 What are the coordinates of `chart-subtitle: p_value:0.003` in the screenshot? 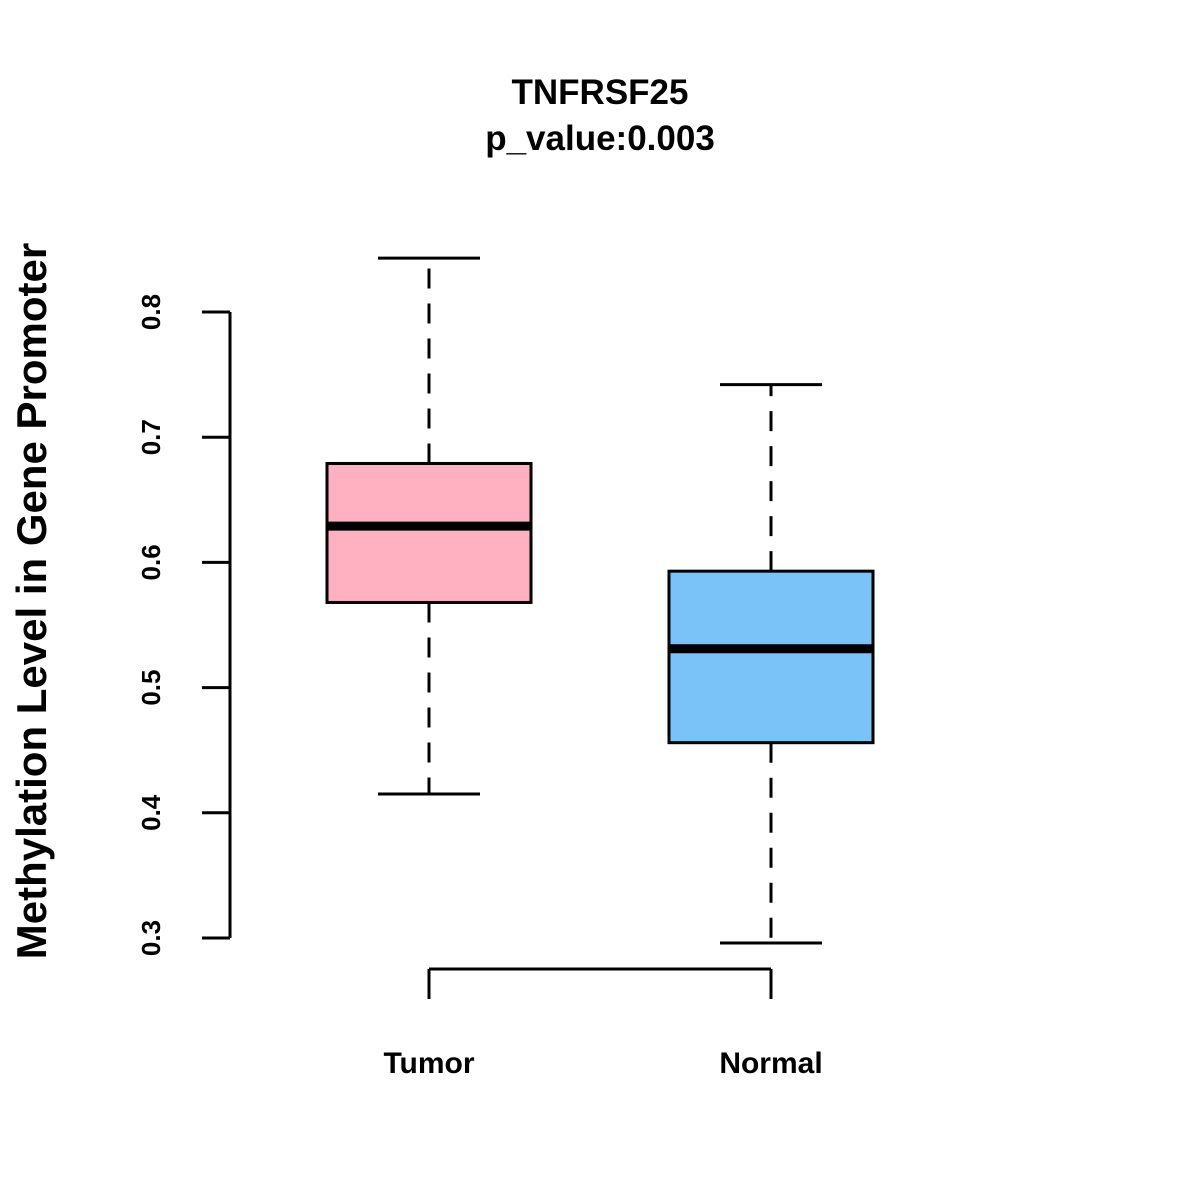 It's located at (600, 138).